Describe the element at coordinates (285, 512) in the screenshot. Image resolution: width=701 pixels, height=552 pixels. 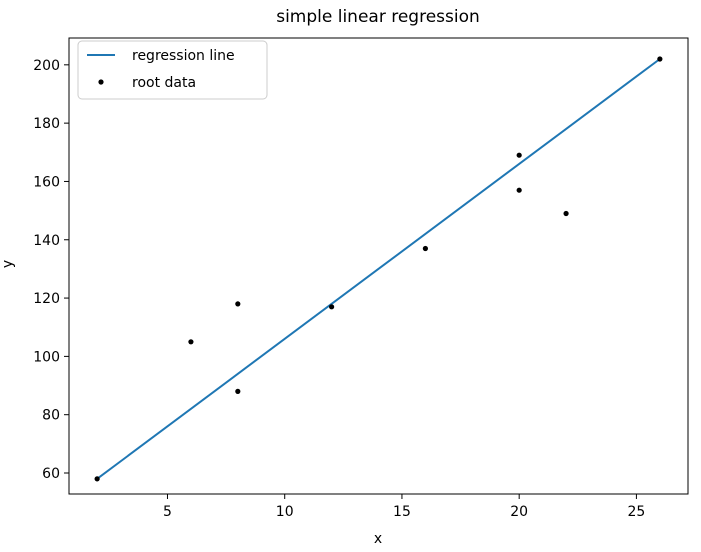
I see `x-tick-label: 10` at that location.